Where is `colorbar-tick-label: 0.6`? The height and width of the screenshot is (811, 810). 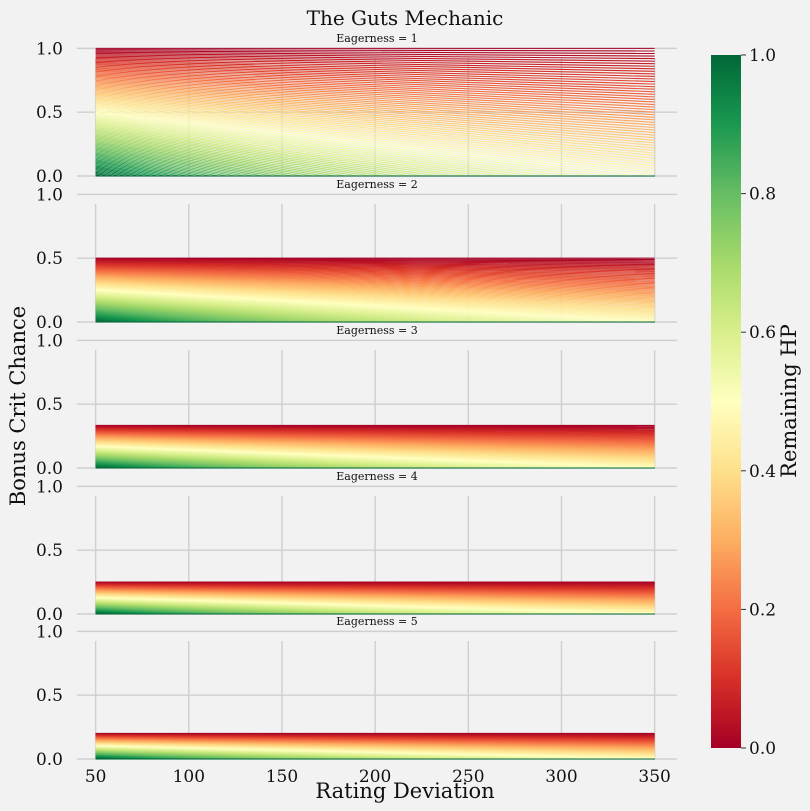
colorbar-tick-label: 0.6 is located at coordinates (762, 333).